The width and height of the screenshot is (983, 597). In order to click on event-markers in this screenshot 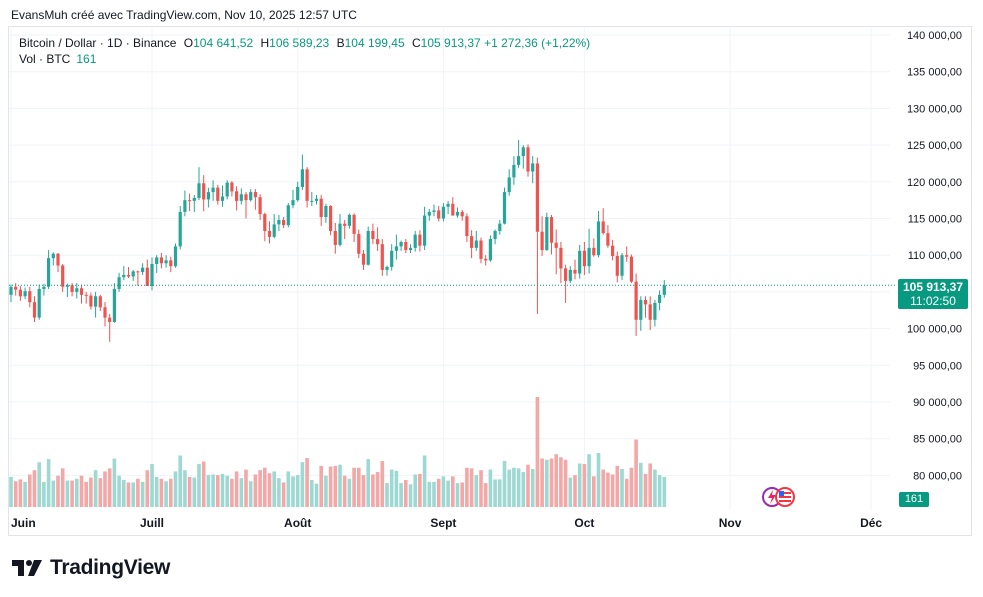, I will do `click(779, 497)`.